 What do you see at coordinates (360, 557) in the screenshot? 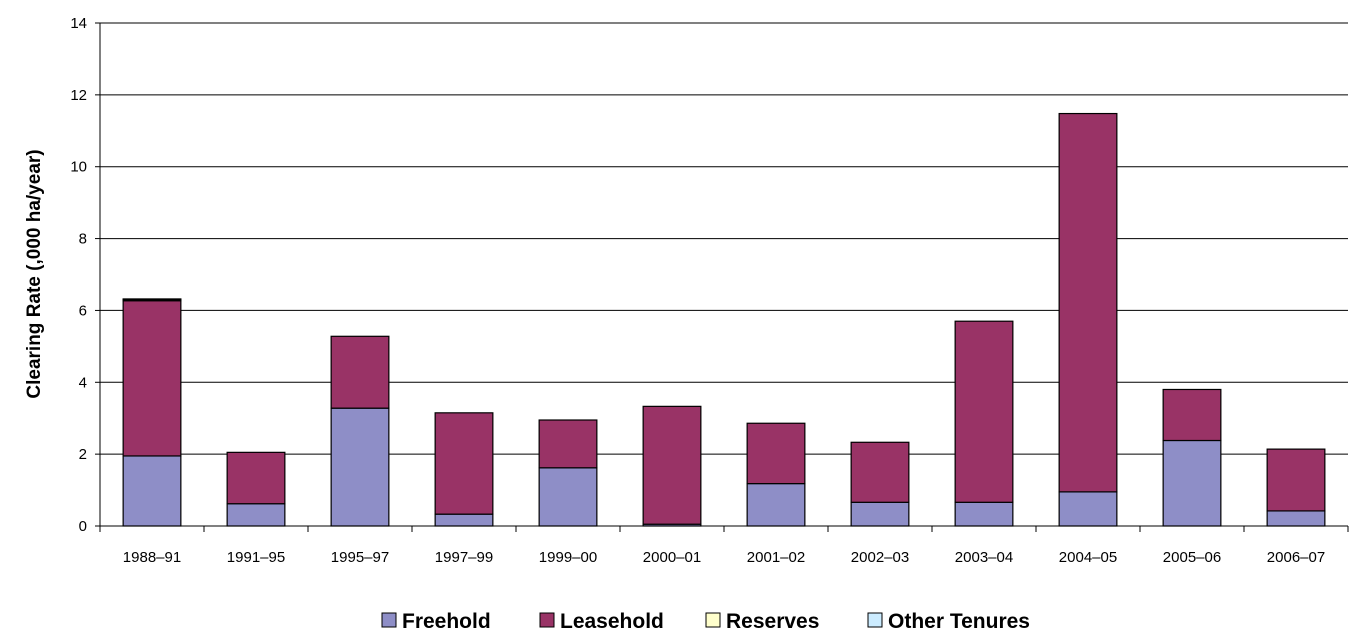
I see `x-tick-label-1995-97: 1995–97` at bounding box center [360, 557].